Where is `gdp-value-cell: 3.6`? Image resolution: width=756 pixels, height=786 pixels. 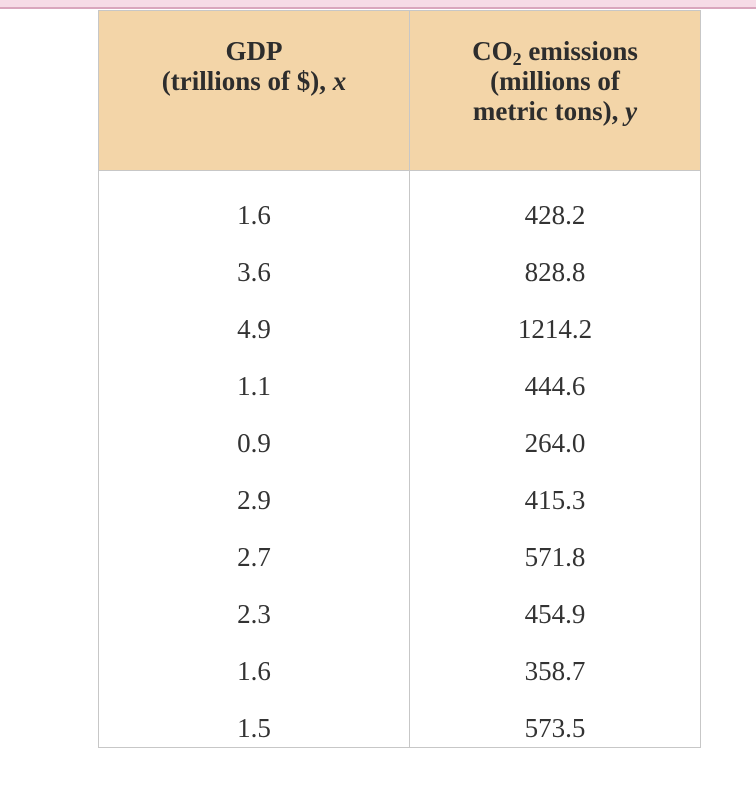
gdp-value-cell: 3.6 is located at coordinates (254, 272).